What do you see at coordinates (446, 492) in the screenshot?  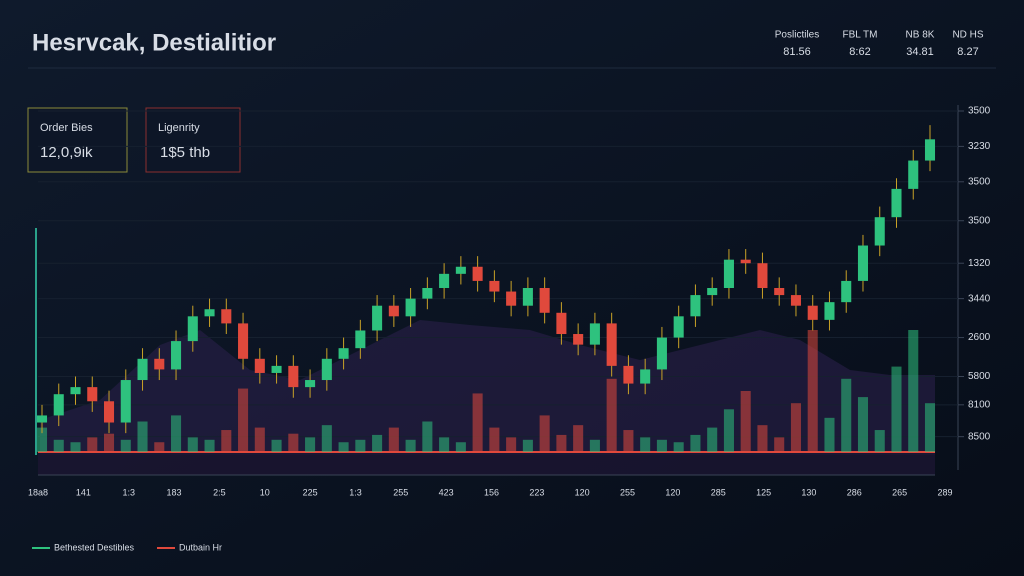 I see `x-tick-label: 423` at bounding box center [446, 492].